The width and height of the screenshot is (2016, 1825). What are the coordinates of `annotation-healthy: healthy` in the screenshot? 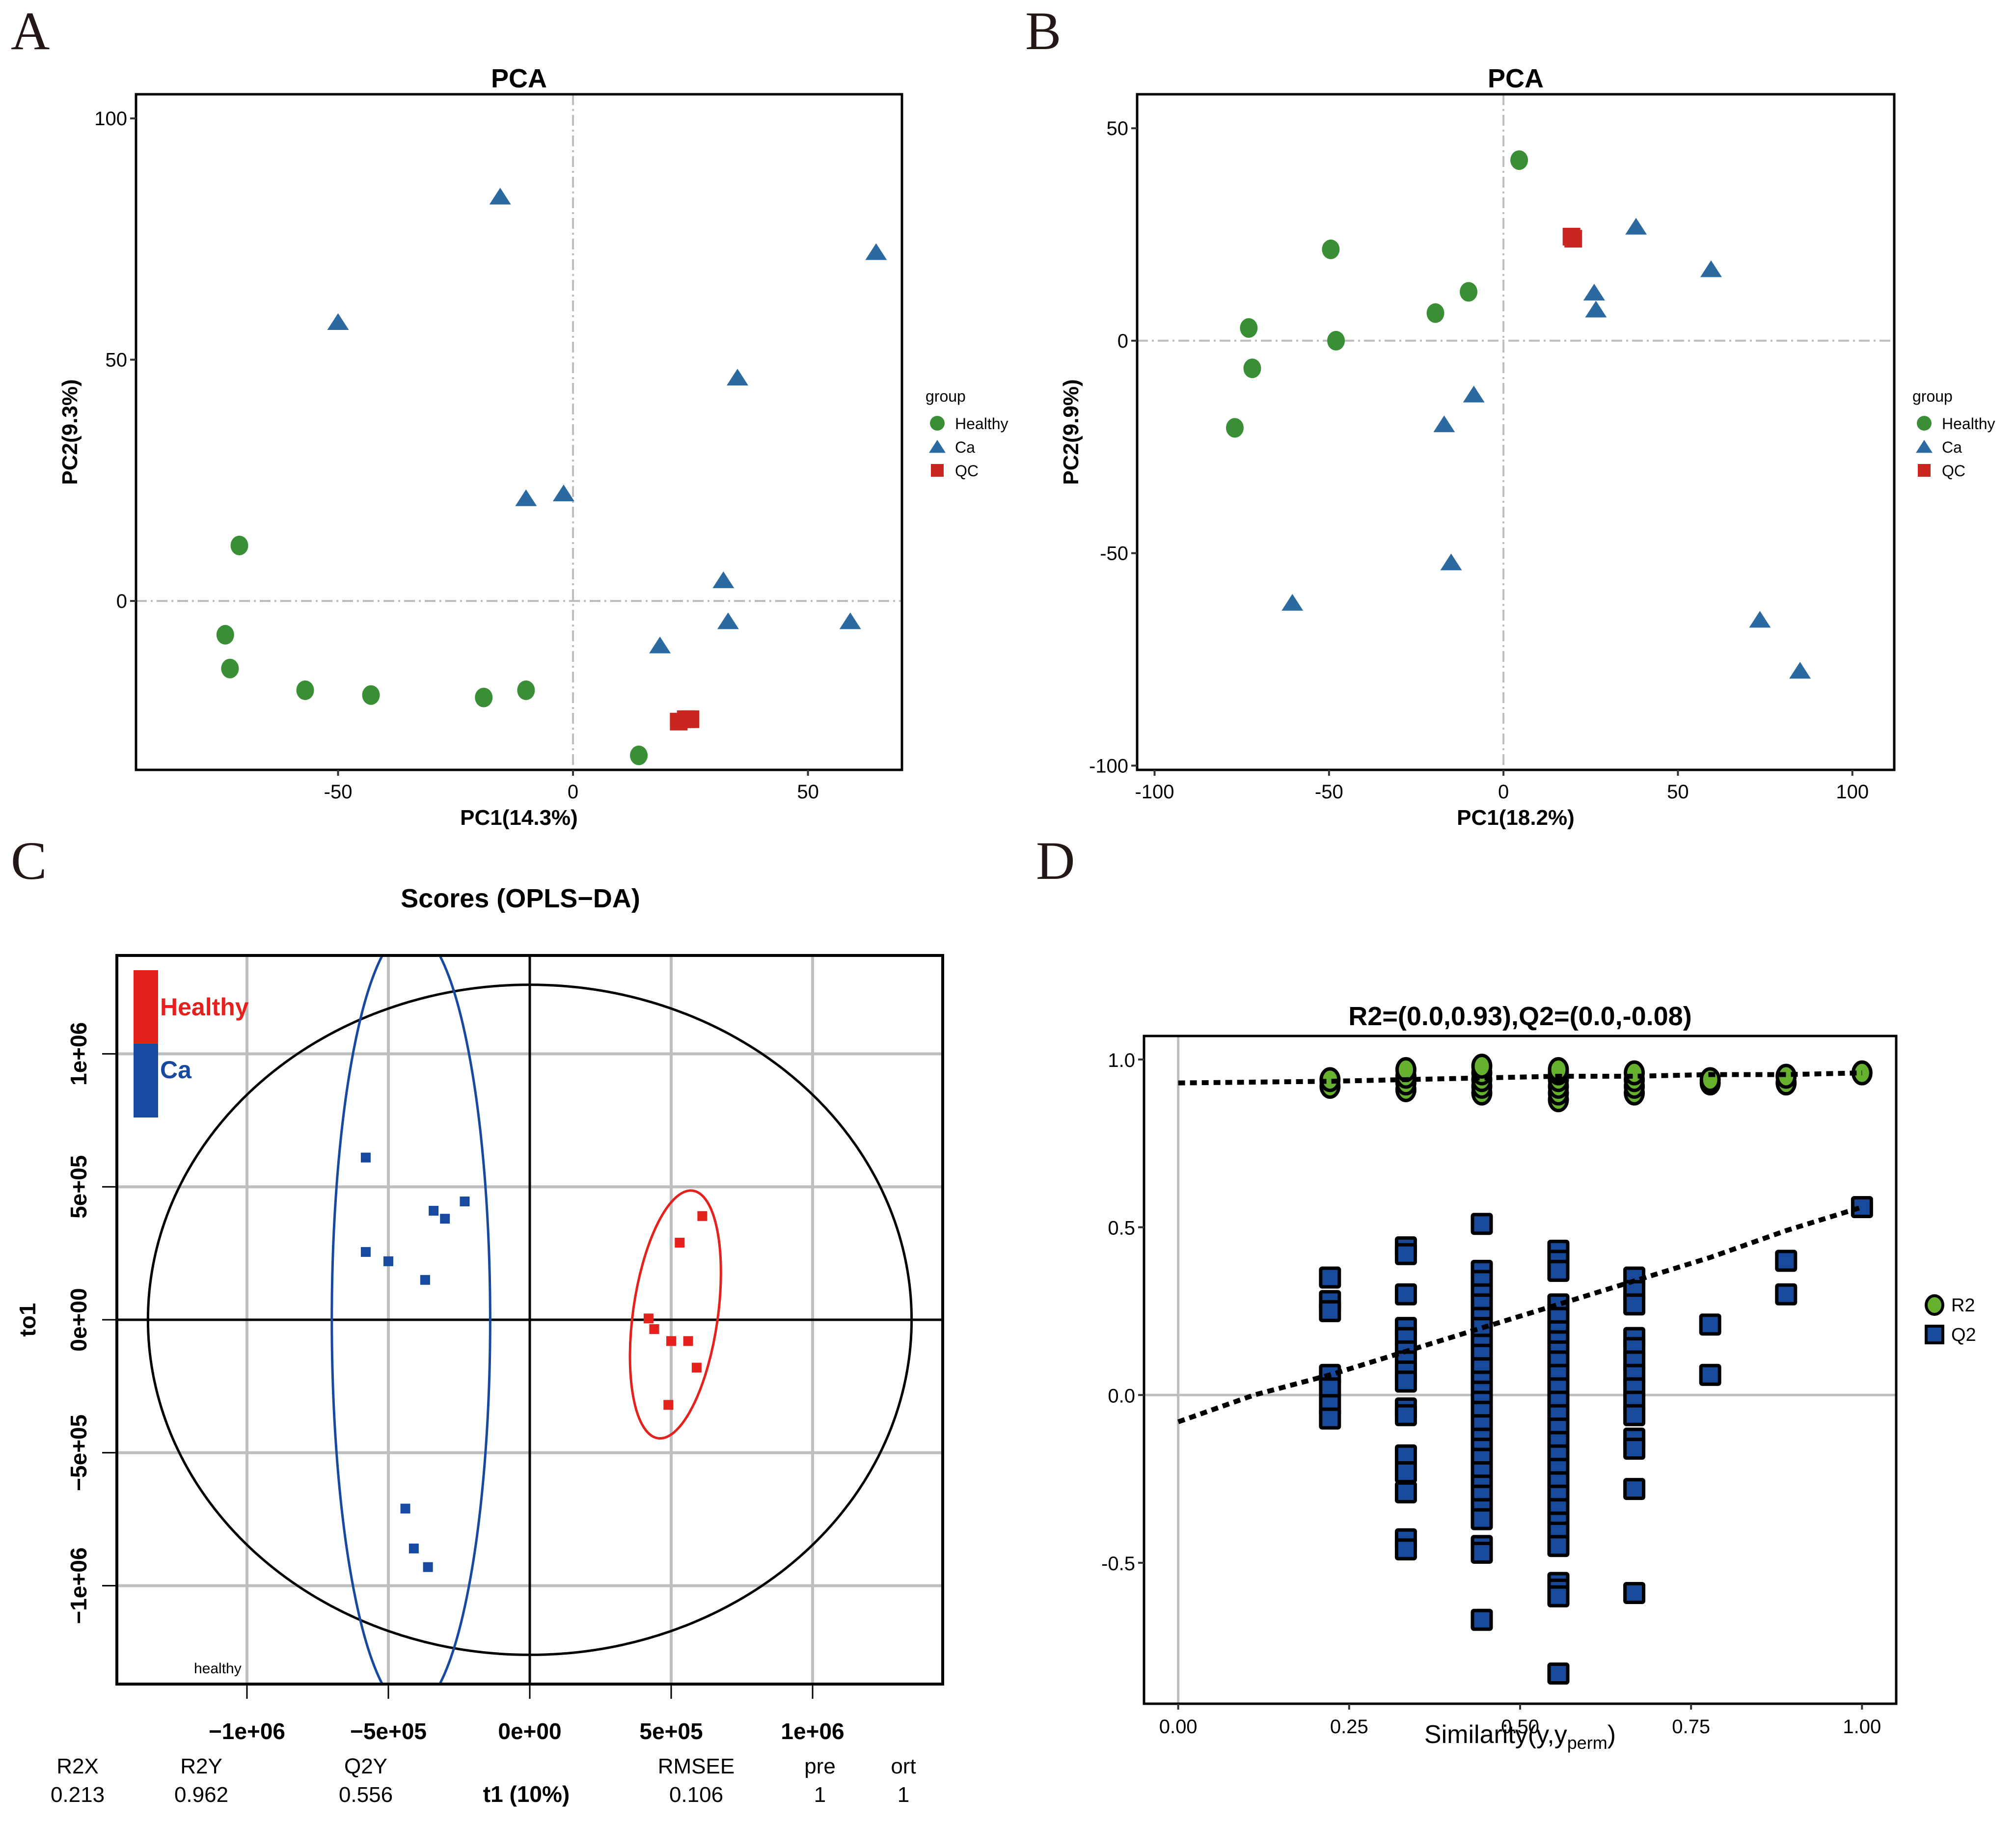 It's located at (218, 1669).